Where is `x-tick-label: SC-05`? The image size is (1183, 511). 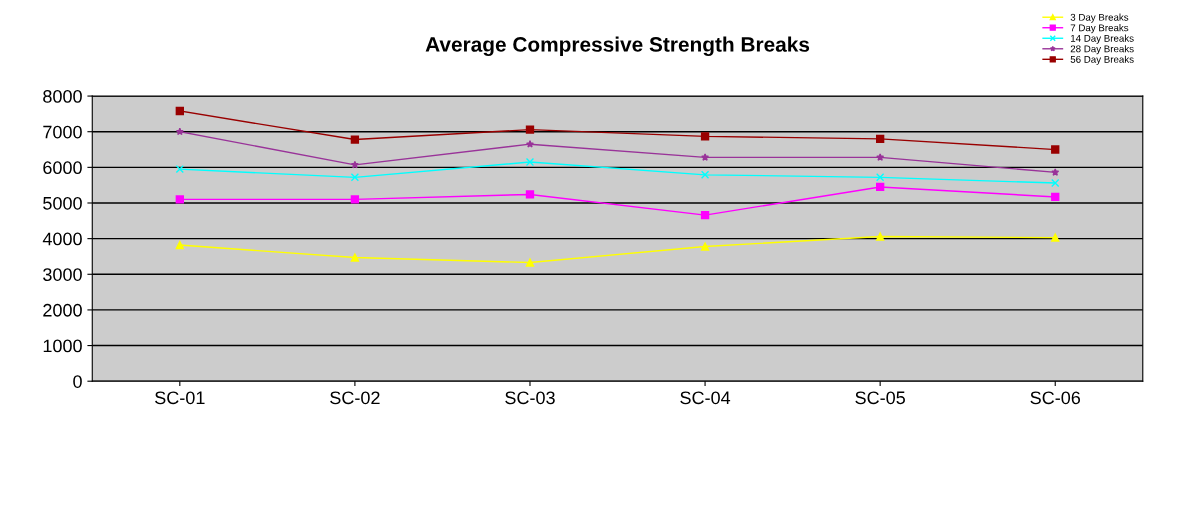
x-tick-label: SC-05 is located at coordinates (880, 398).